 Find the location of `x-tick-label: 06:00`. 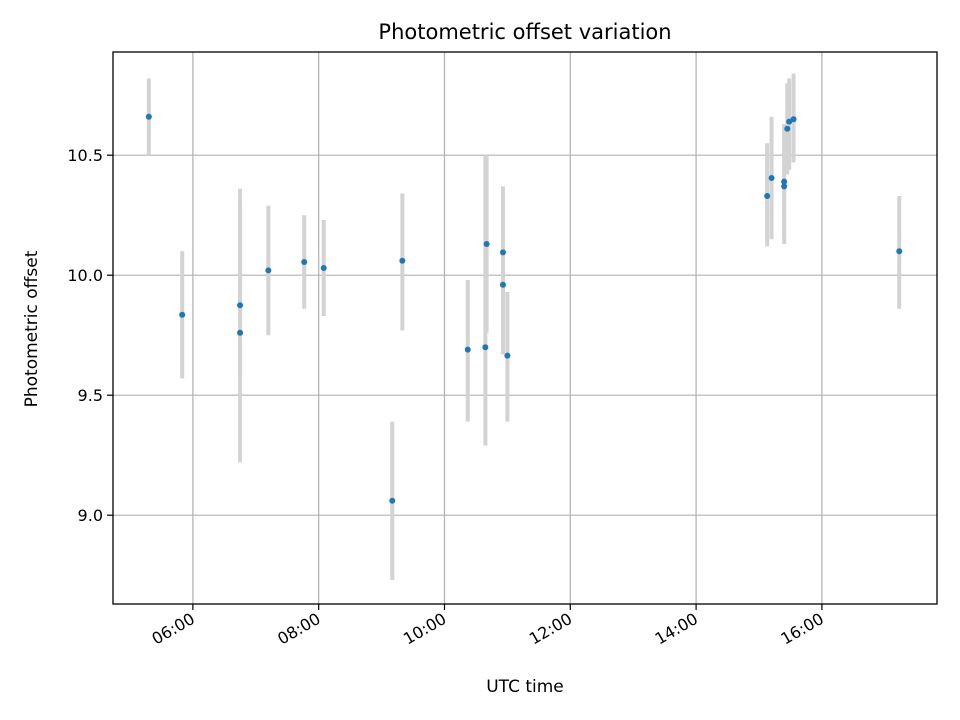

x-tick-label: 06:00 is located at coordinates (172, 629).